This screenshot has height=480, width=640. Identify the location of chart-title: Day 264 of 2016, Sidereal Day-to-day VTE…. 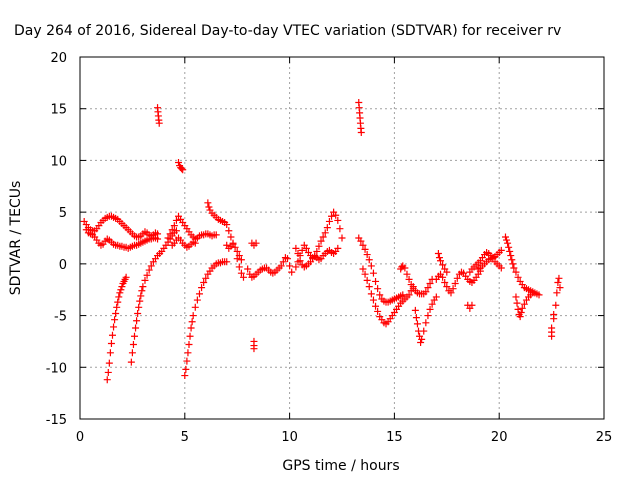
(287, 31).